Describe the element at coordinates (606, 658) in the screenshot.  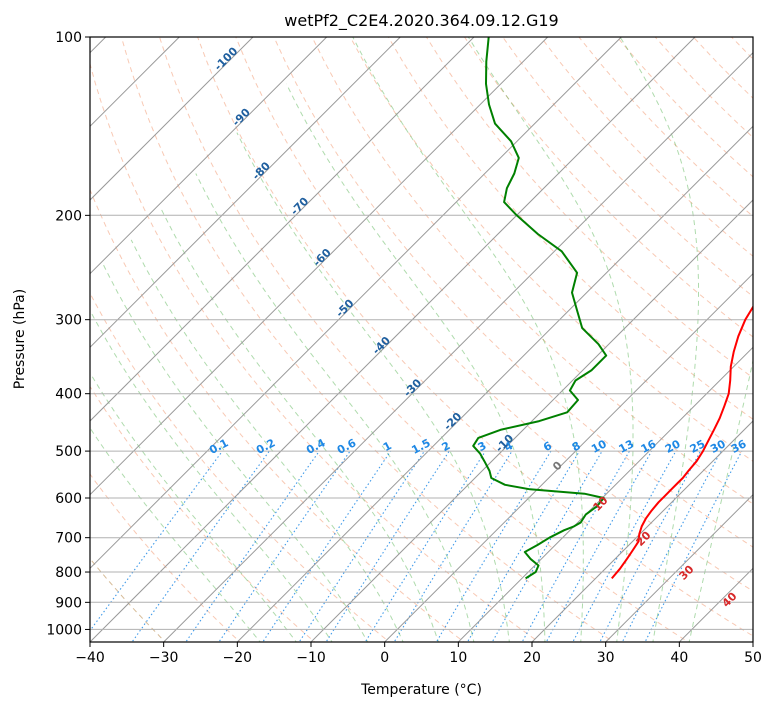
I see `x-tick-label: 30` at that location.